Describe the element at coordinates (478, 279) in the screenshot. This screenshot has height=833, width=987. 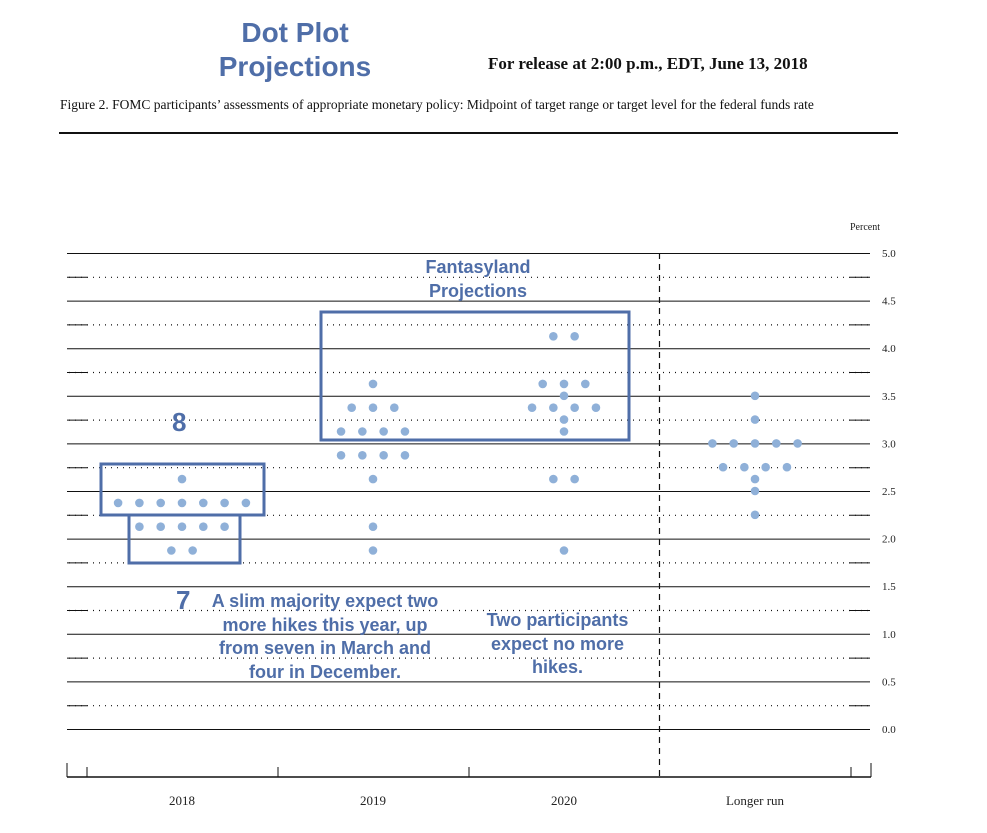
I see `fantasyland-label: Fantasyland Projections` at that location.